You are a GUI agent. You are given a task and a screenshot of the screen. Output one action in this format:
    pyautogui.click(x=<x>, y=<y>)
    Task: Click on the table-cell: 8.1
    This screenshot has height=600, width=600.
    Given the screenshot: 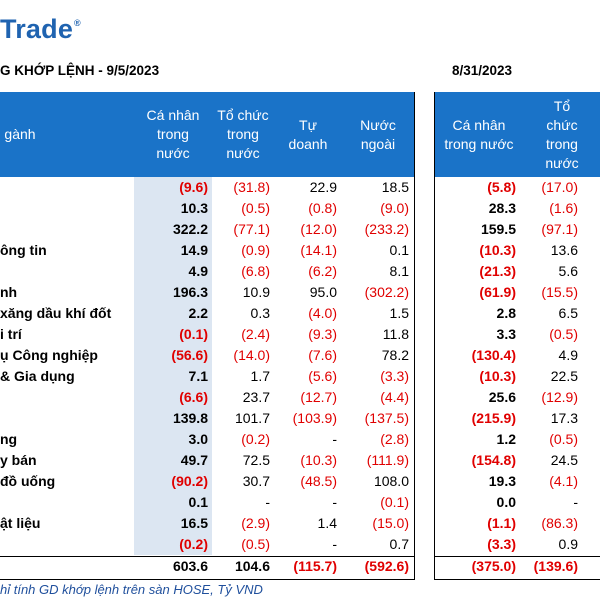 What is the action you would take?
    pyautogui.click(x=399, y=271)
    